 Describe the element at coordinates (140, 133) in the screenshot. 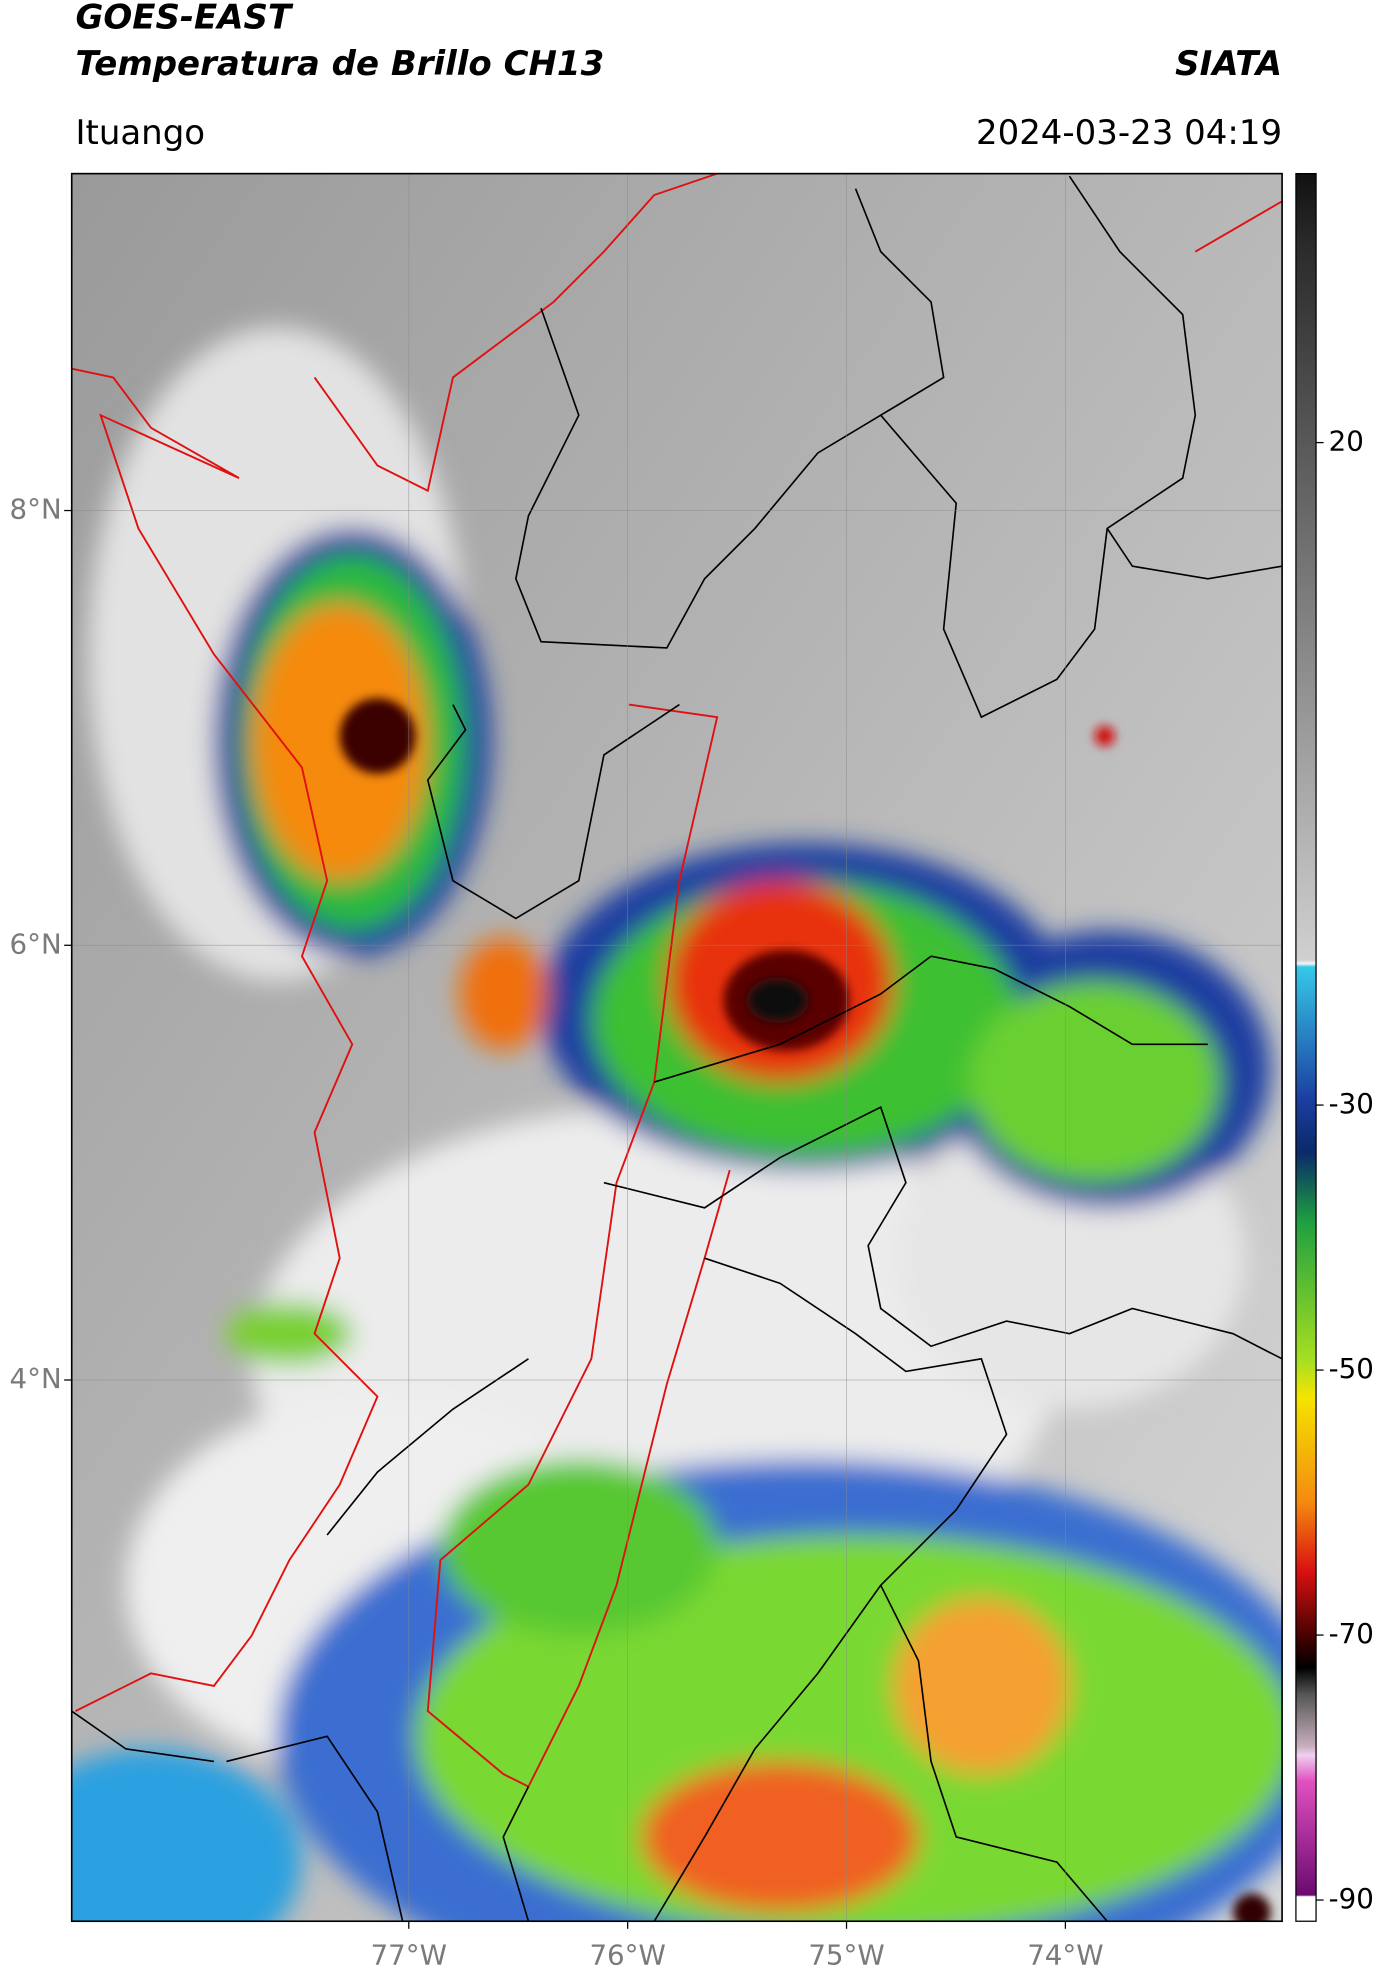

I see `location: Ituango` at that location.